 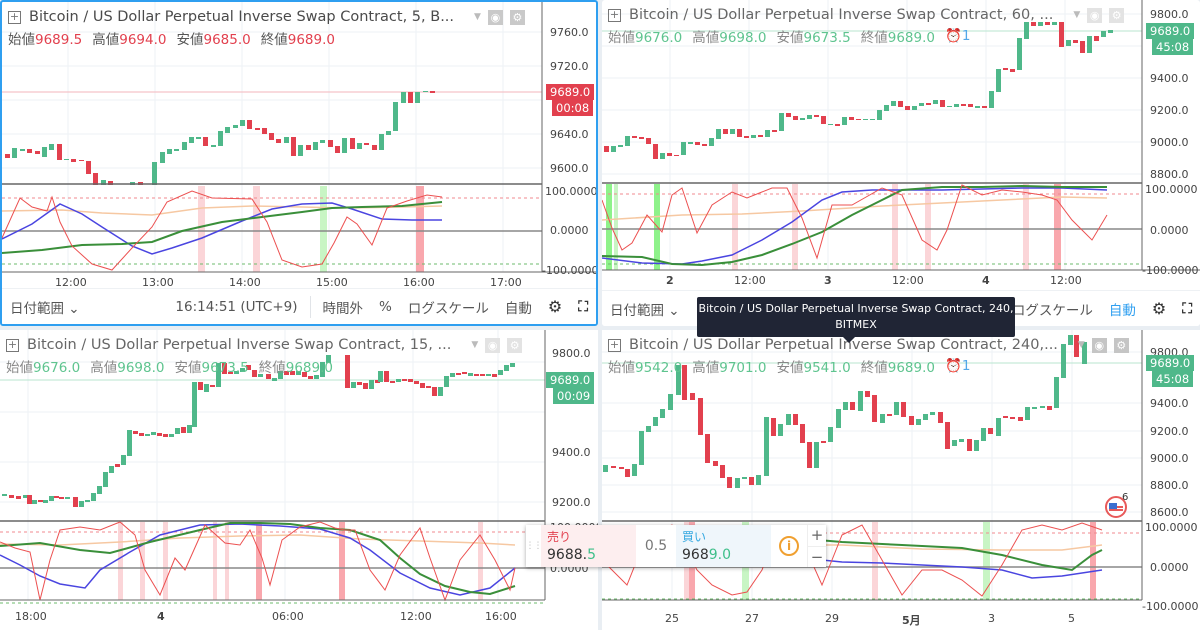 I want to click on info-button: i, so click(x=789, y=546).